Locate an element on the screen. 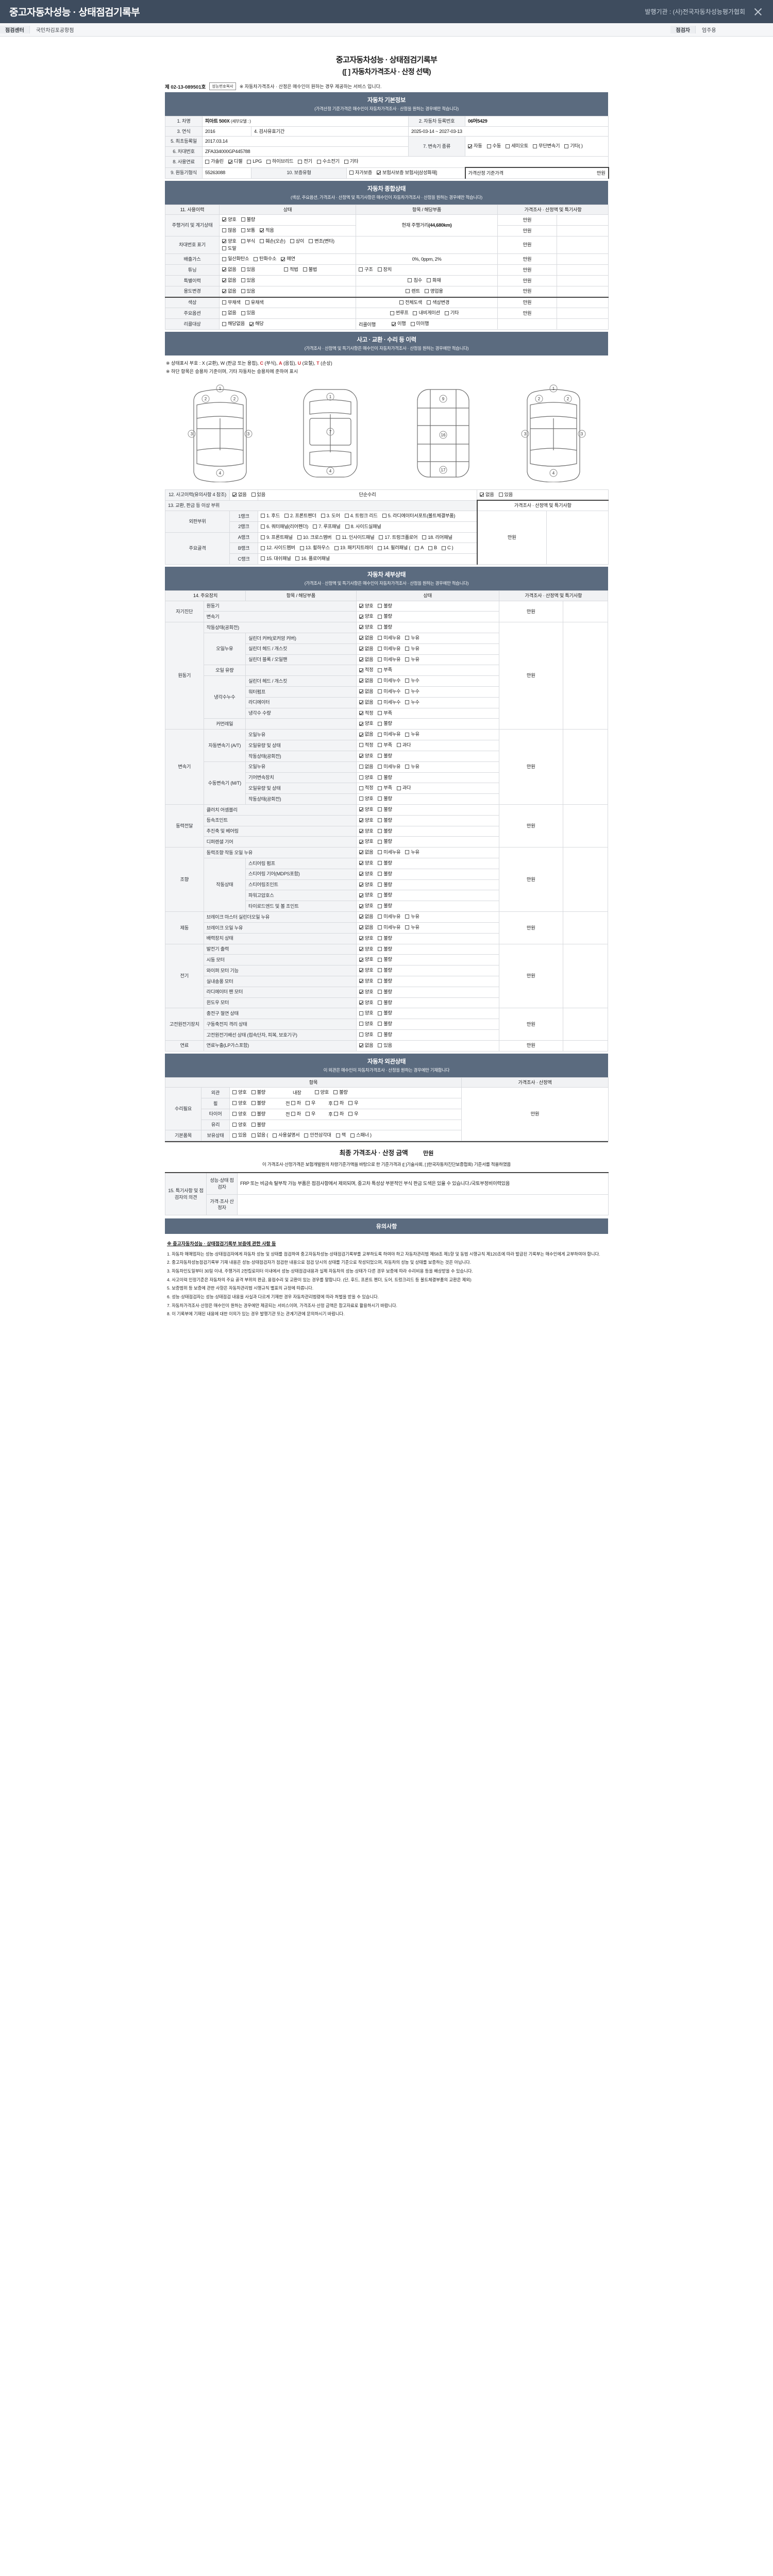 Image resolution: width=773 pixels, height=2576 pixels. fuel-option: 가솔린 is located at coordinates (214, 161).